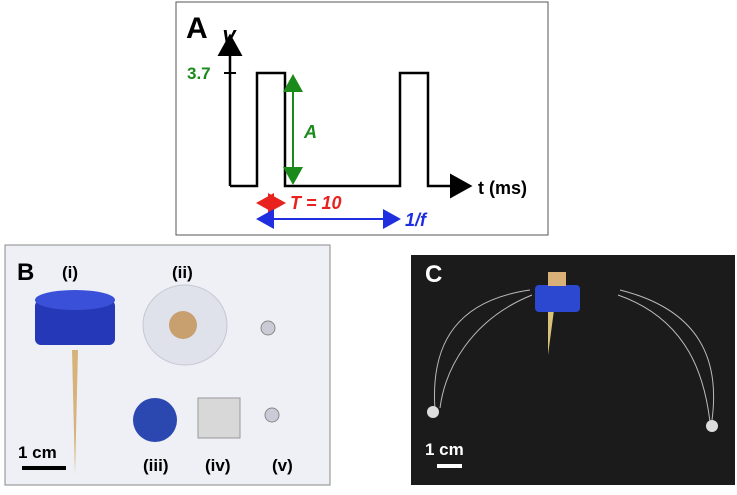 This screenshot has width=737, height=495. What do you see at coordinates (218, 465) in the screenshot?
I see `item-label: (iv)` at bounding box center [218, 465].